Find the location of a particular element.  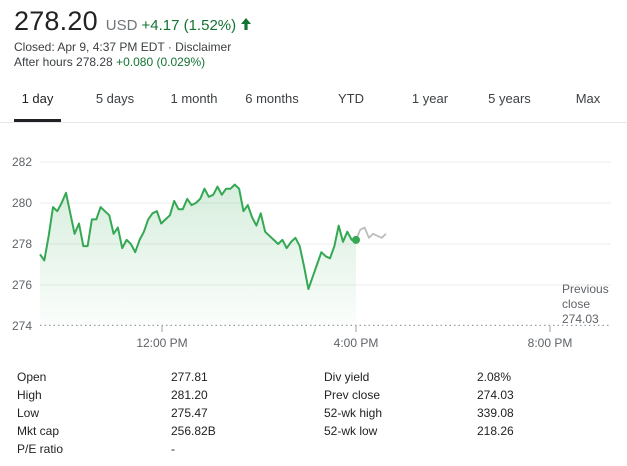

price-row: 278.20 USD +4.17 (1.52%) is located at coordinates (133, 21).